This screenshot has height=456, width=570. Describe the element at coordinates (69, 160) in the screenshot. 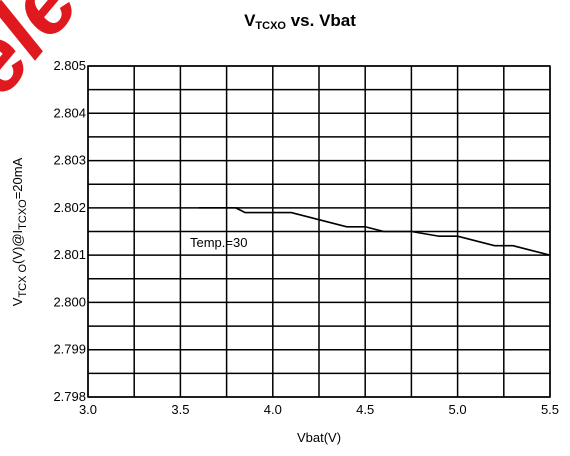

I see `y-tick-label: 2.803` at that location.